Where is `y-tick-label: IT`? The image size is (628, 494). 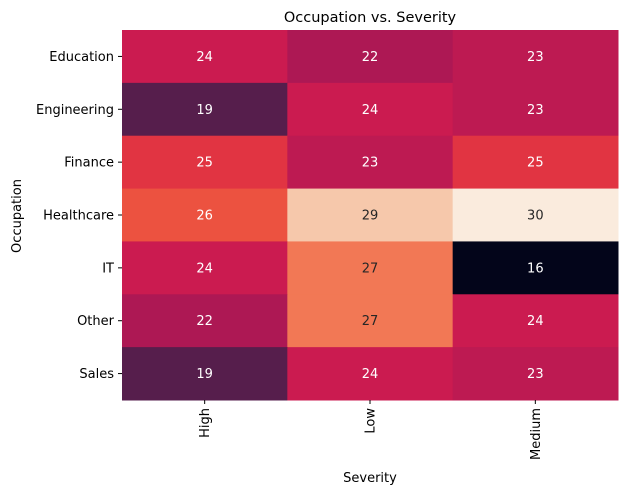
y-tick-label: IT is located at coordinates (108, 268).